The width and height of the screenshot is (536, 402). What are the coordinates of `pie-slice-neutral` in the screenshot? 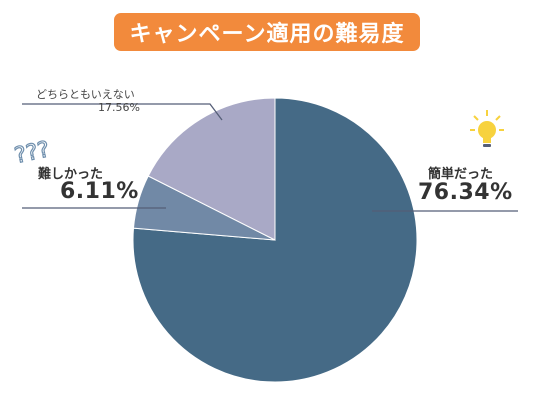 It's located at (211, 169).